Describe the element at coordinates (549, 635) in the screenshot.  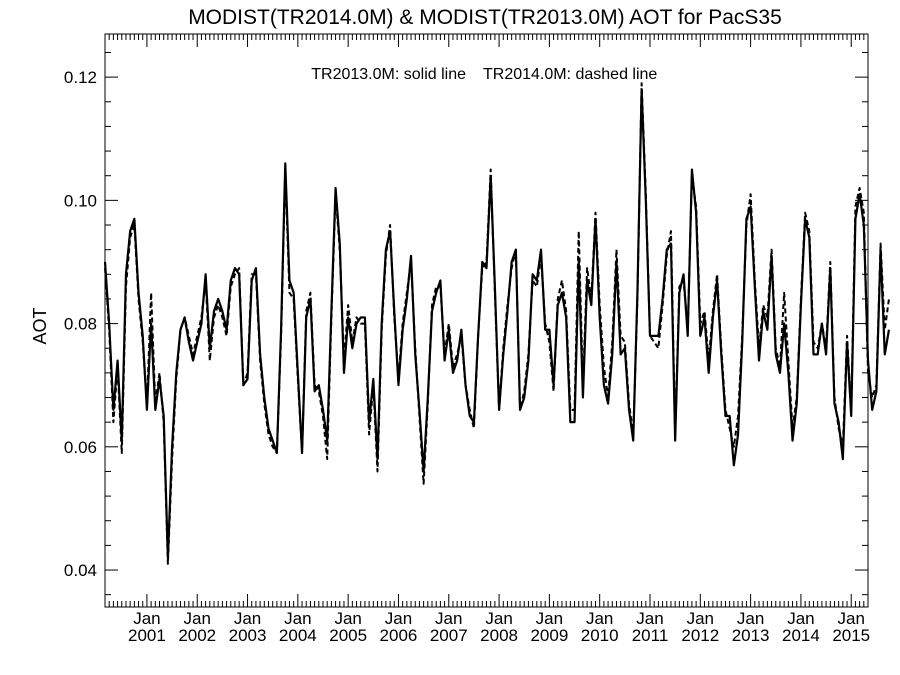
I see `x-tick-label-year: 2009` at that location.